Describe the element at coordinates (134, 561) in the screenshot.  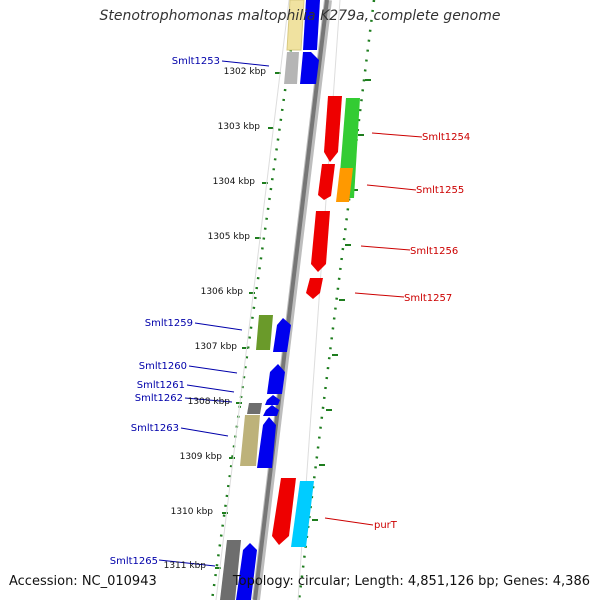
I see `label-smlt1265: Smlt1265` at that location.